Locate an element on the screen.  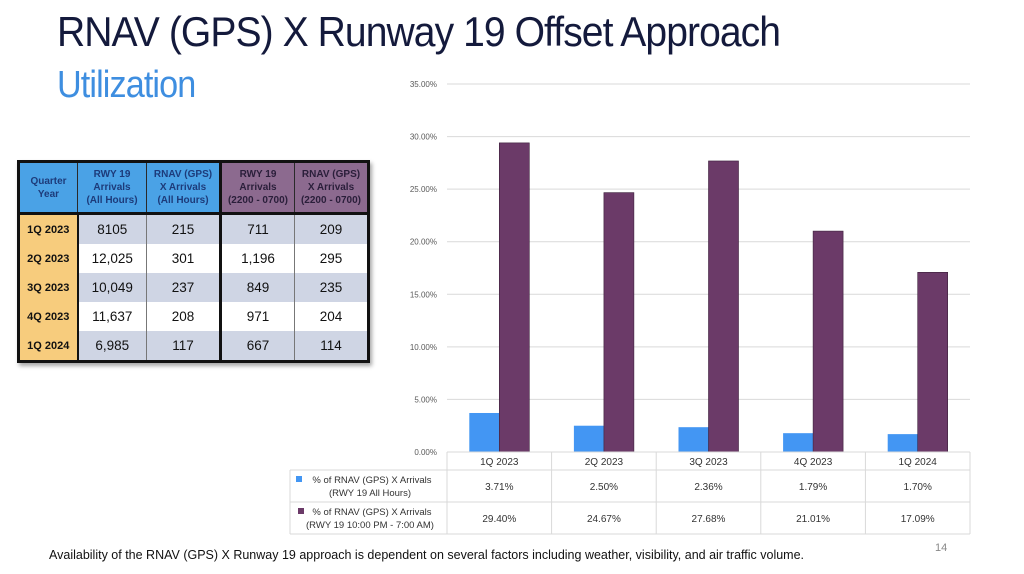
cell-quarter: 2Q 2023 is located at coordinates (48, 258).